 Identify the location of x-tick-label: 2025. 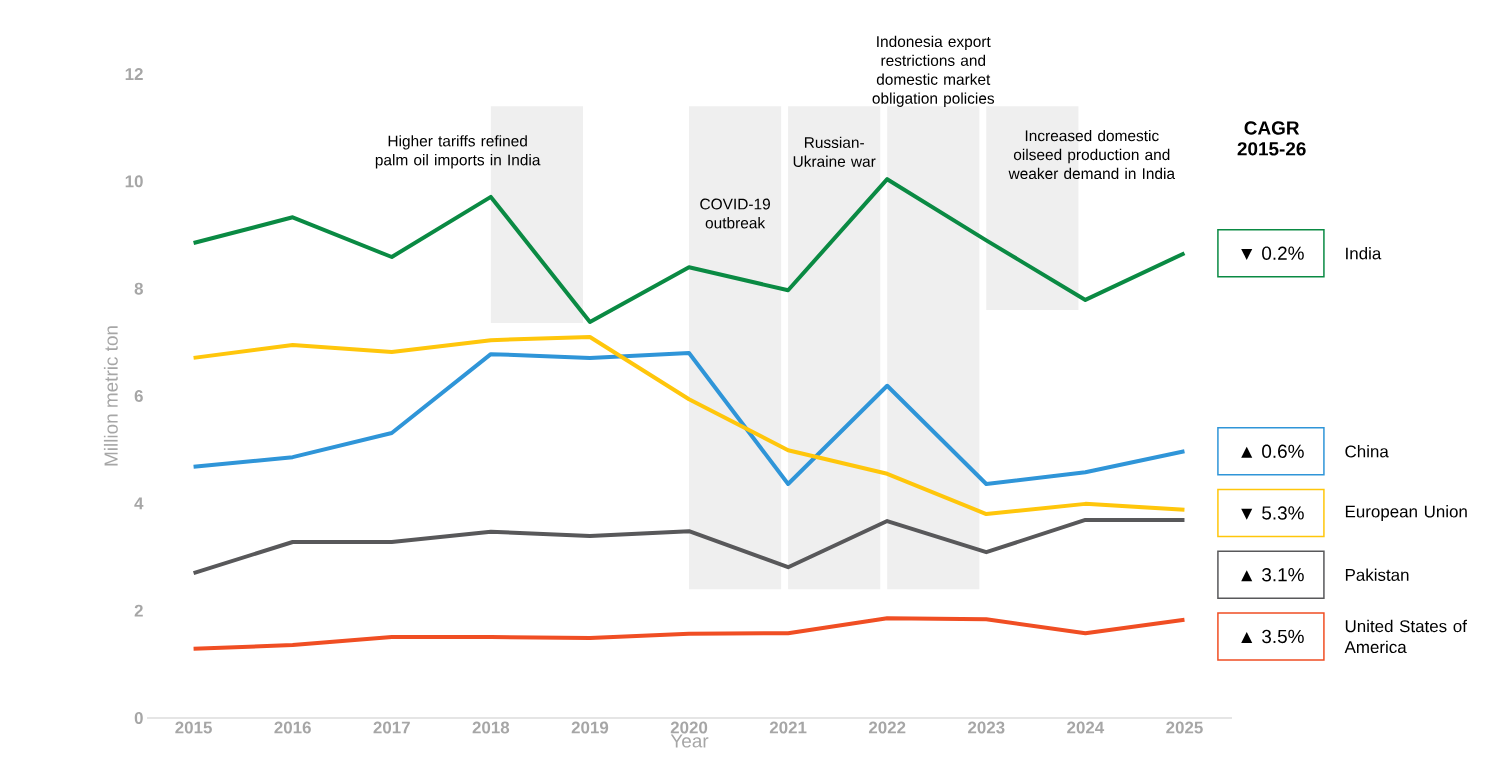
(1184, 727).